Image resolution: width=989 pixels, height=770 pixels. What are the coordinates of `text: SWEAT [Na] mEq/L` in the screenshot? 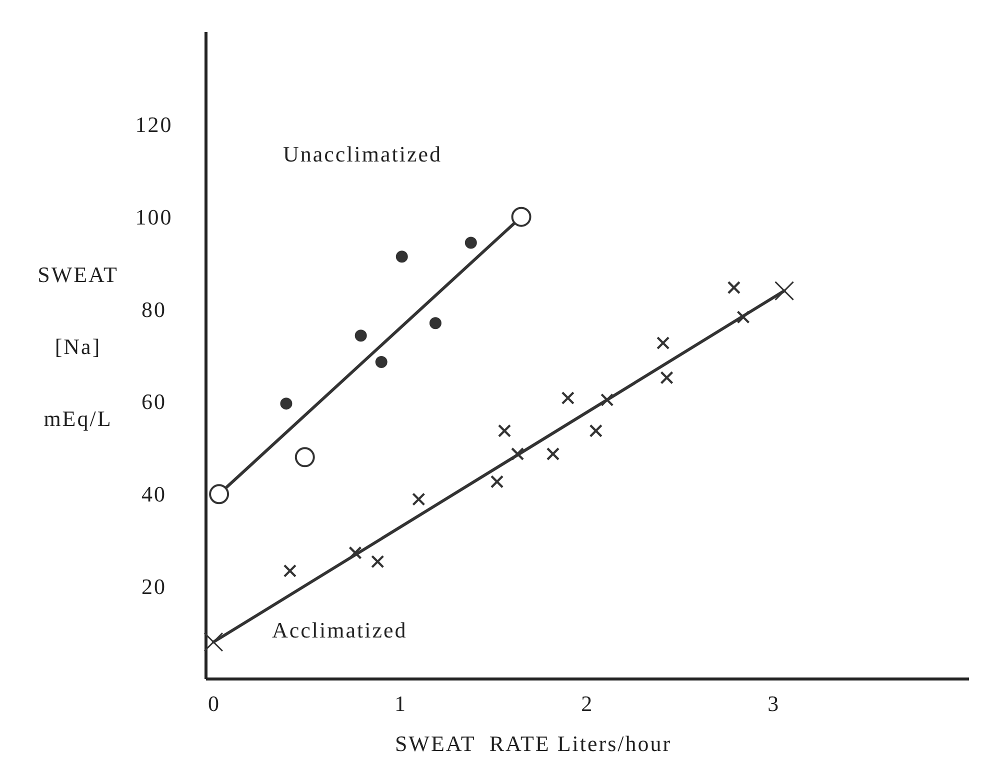 It's located at (78, 346).